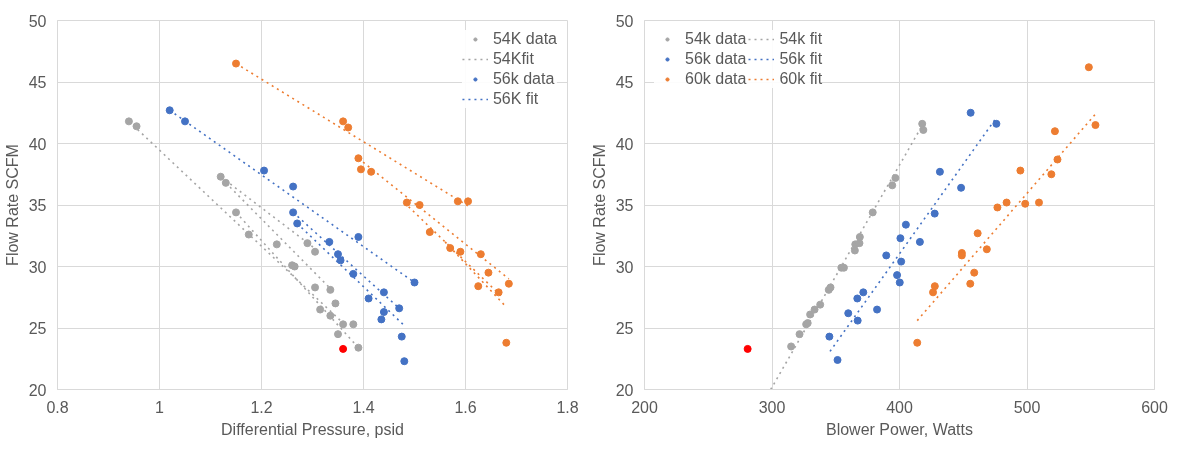  Describe the element at coordinates (899, 407) in the screenshot. I see `x-tick-label: 400` at that location.